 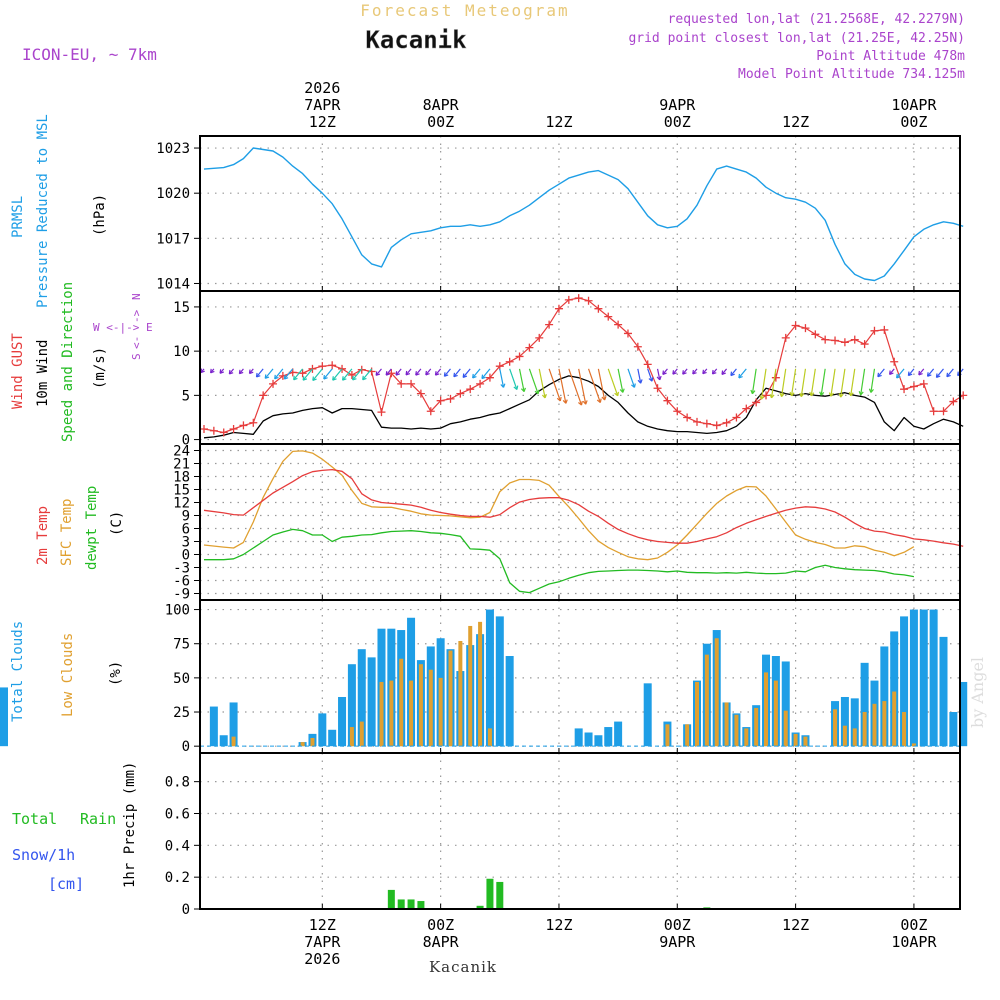 What do you see at coordinates (177, 783) in the screenshot?
I see `y-tick-label: 0.8` at bounding box center [177, 783].